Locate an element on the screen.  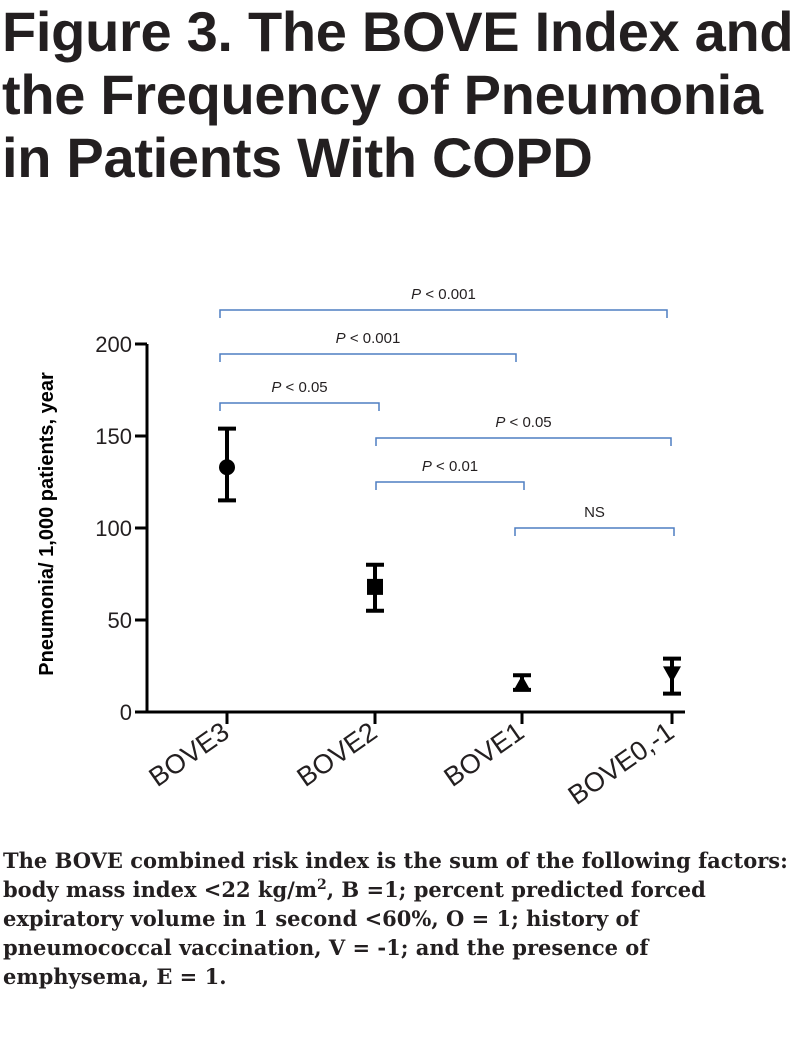
x-tick-label: BOVE1 is located at coordinates (483, 754).